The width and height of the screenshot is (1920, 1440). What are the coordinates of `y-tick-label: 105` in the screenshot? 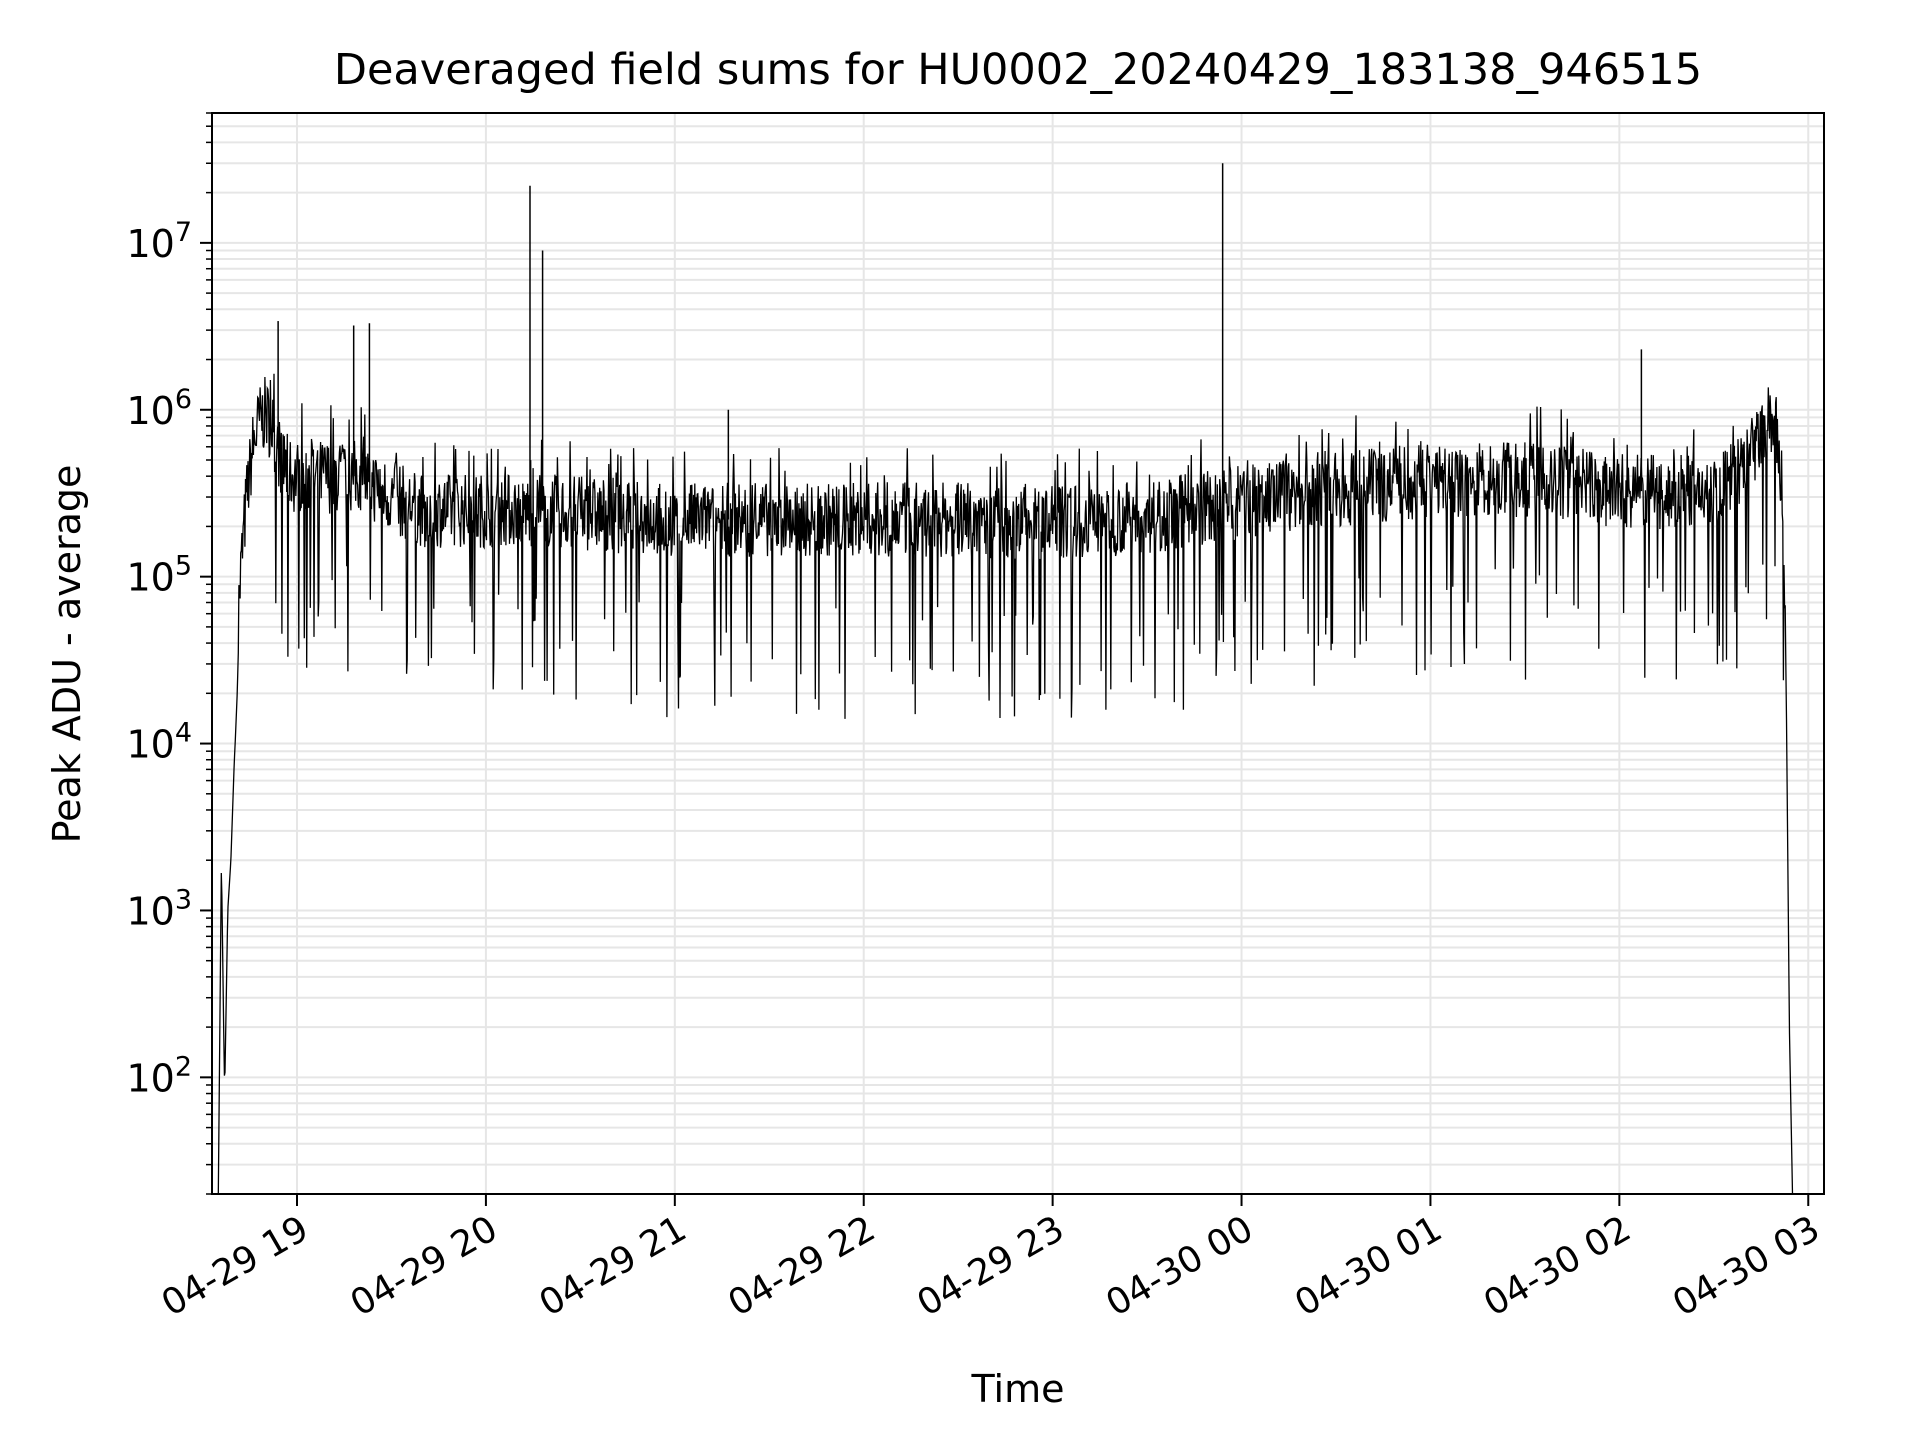 It's located at (159, 575).